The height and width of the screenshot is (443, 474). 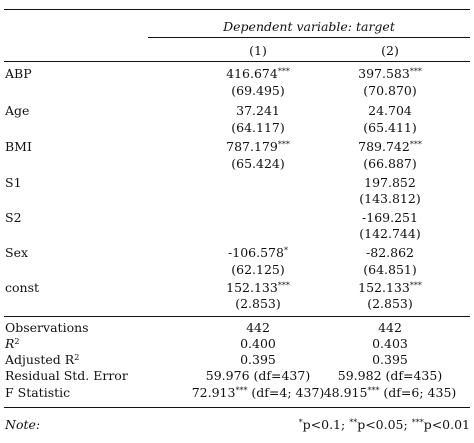 I want to click on bottom-rule, so click(x=237, y=408).